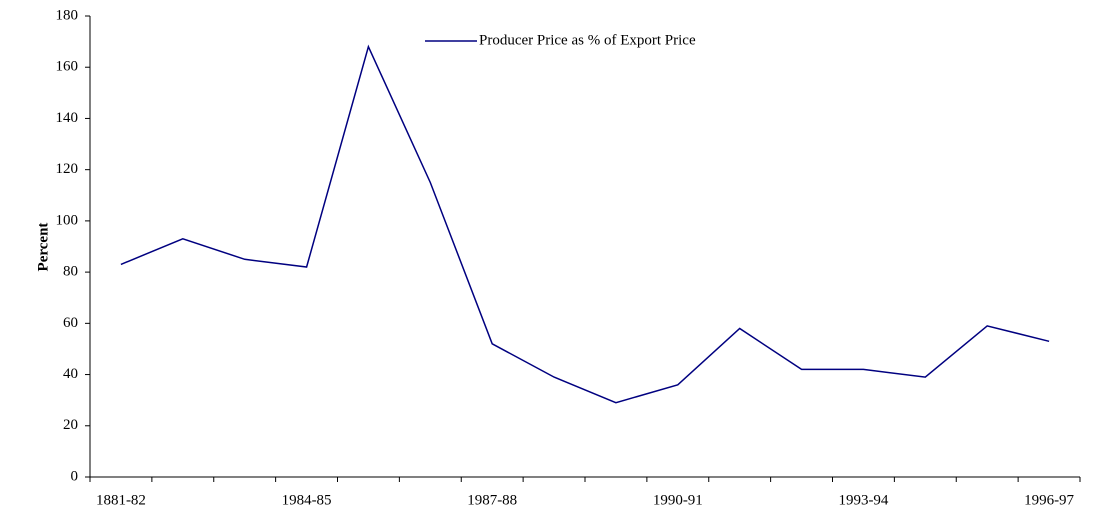  I want to click on y-tick-label: 60, so click(70, 323).